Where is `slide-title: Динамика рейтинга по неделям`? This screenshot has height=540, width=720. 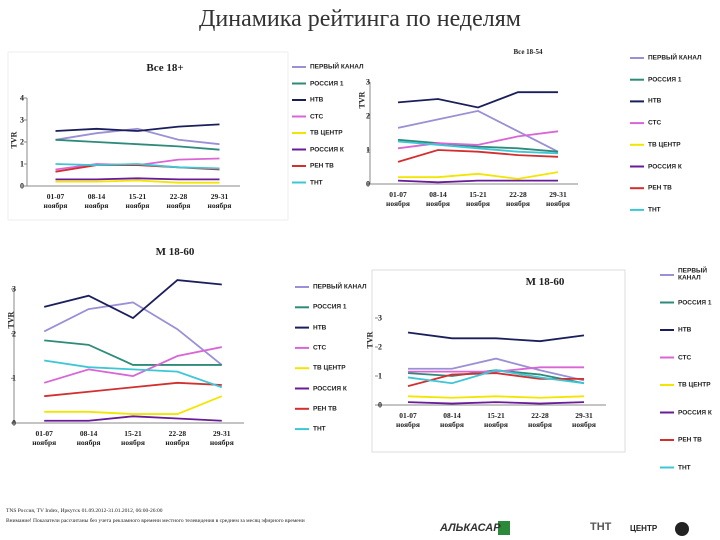 slide-title: Динамика рейтинга по неделям is located at coordinates (360, 19).